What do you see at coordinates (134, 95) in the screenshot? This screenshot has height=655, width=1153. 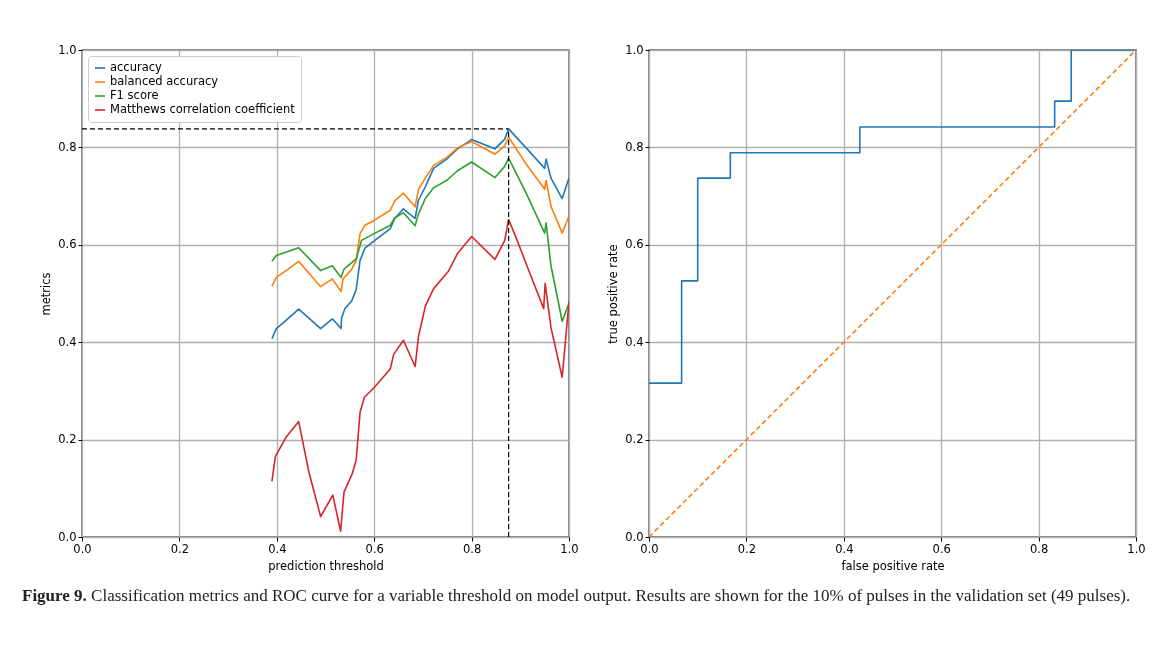 I see `legend-label: F1 score` at bounding box center [134, 95].